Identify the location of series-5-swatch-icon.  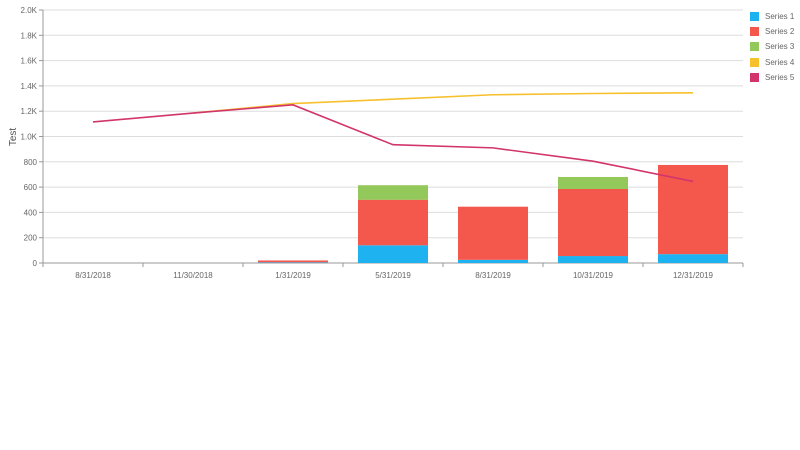
(754, 77).